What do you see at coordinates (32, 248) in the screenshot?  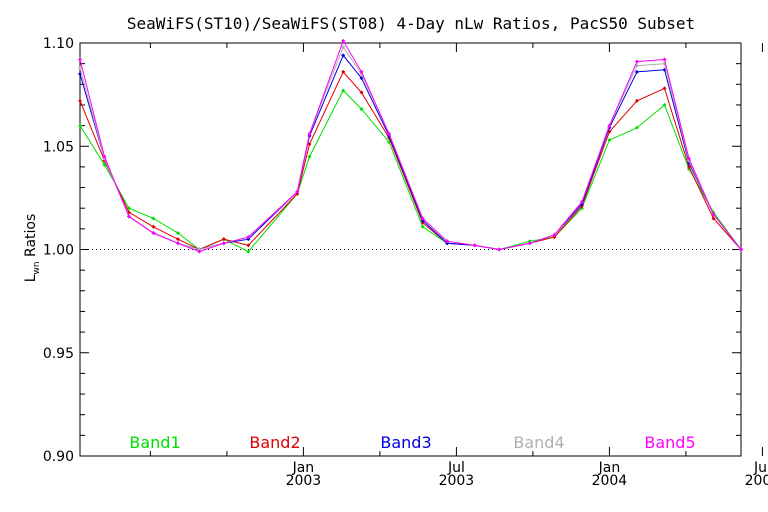 I see `y-axis-label: Lwn Ratios` at bounding box center [32, 248].